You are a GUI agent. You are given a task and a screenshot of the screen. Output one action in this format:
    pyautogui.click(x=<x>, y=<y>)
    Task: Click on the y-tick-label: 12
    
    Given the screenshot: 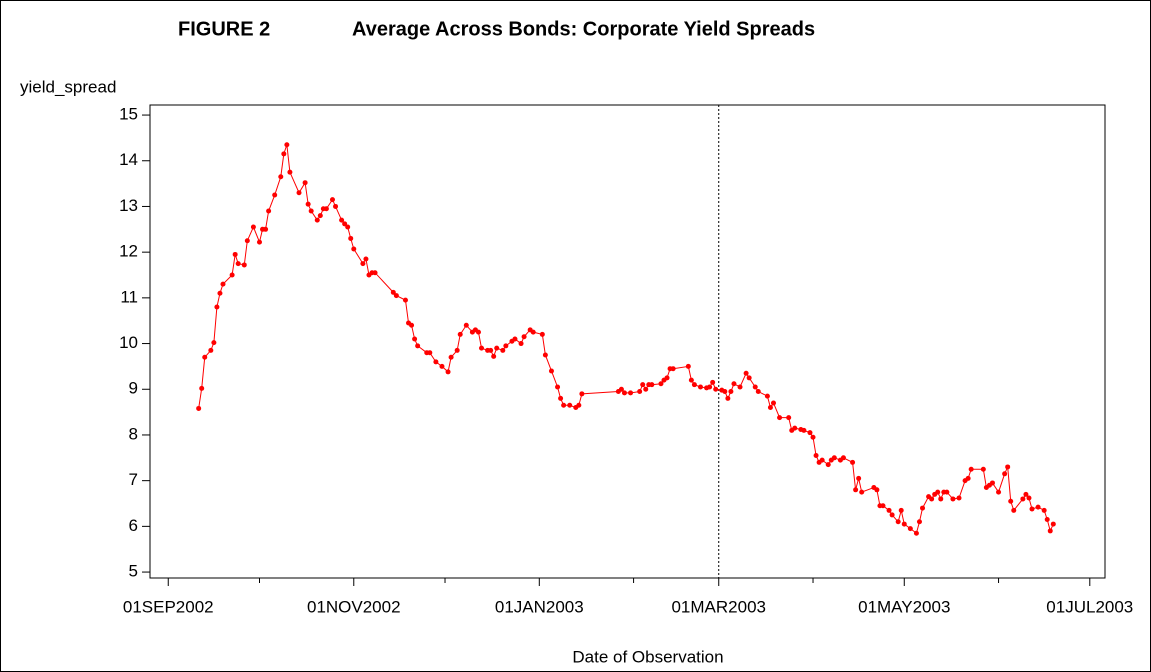 What is the action you would take?
    pyautogui.click(x=128, y=251)
    